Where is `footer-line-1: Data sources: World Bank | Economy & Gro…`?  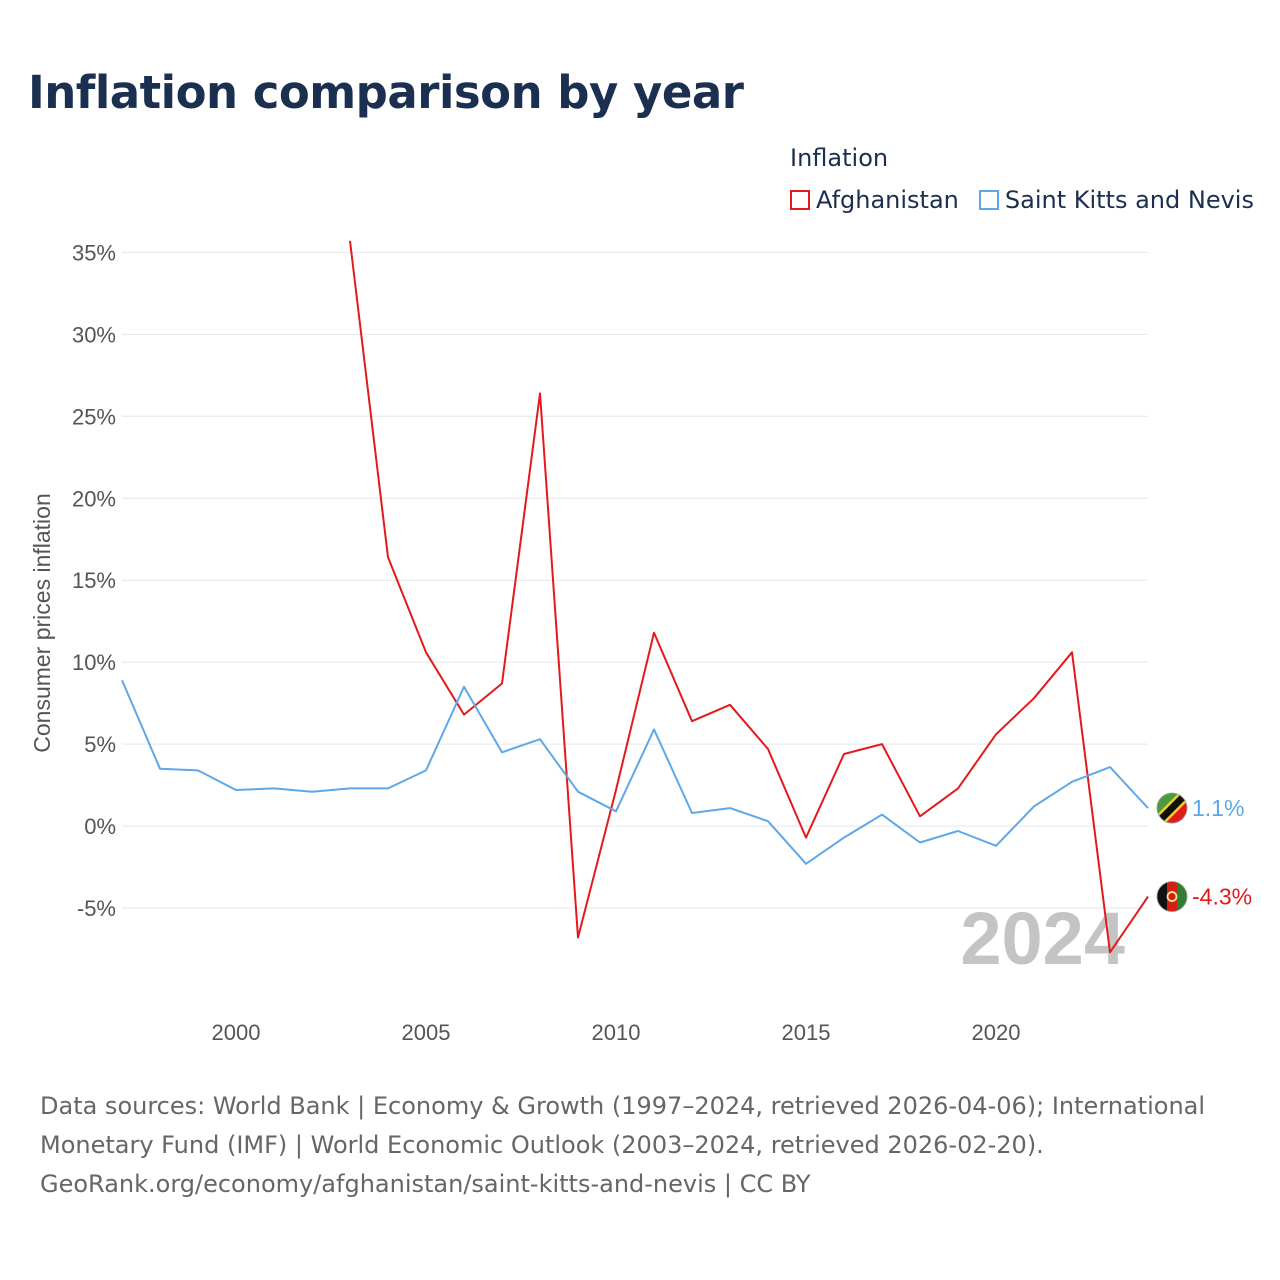 footer-line-1: Data sources: World Bank | Economy & Gro… is located at coordinates (623, 1106).